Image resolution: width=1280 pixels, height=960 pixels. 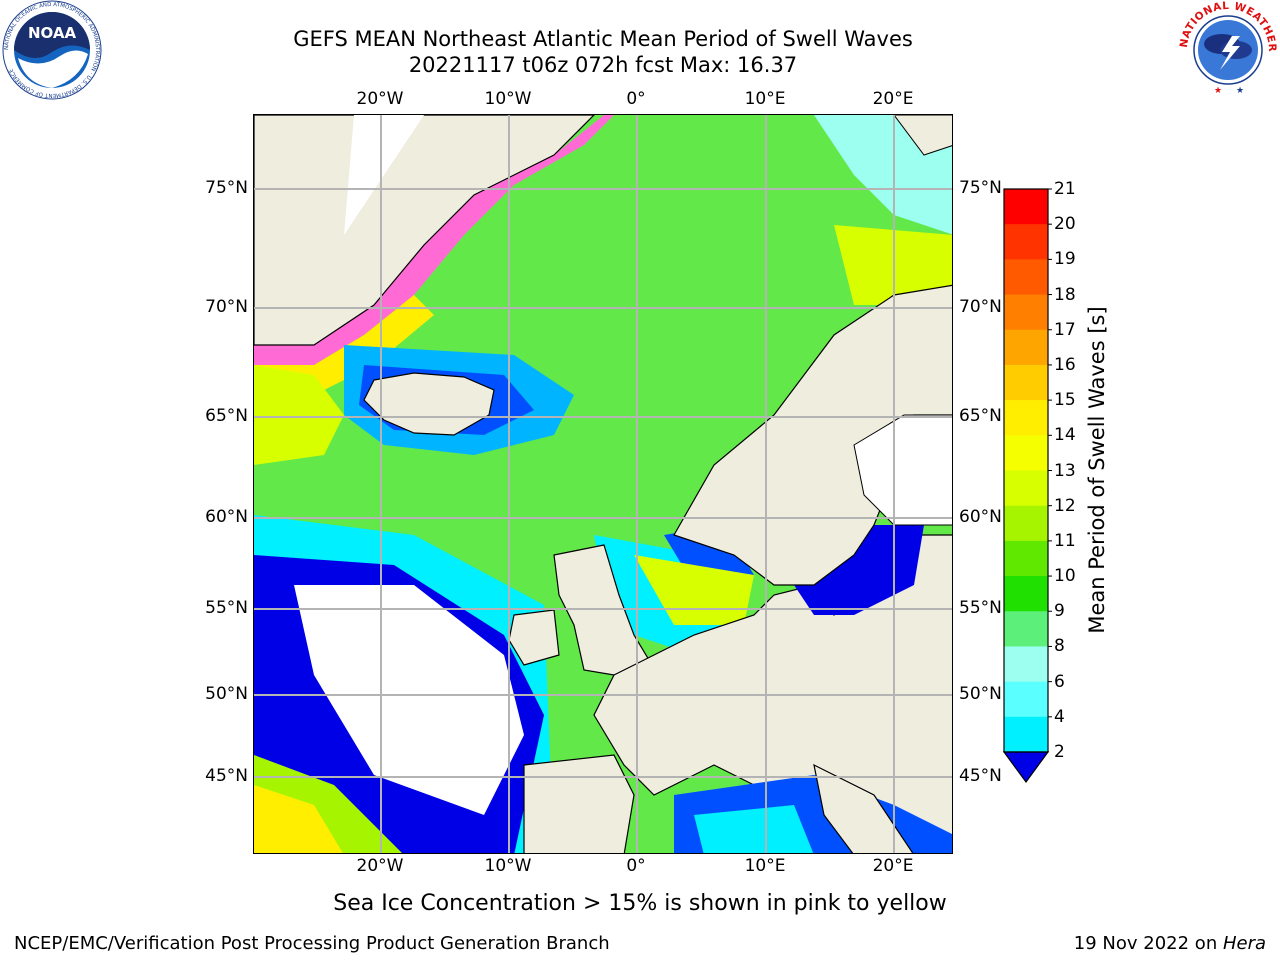 What do you see at coordinates (1065, 470) in the screenshot?
I see `colorbar-tick-label: 13` at bounding box center [1065, 470].